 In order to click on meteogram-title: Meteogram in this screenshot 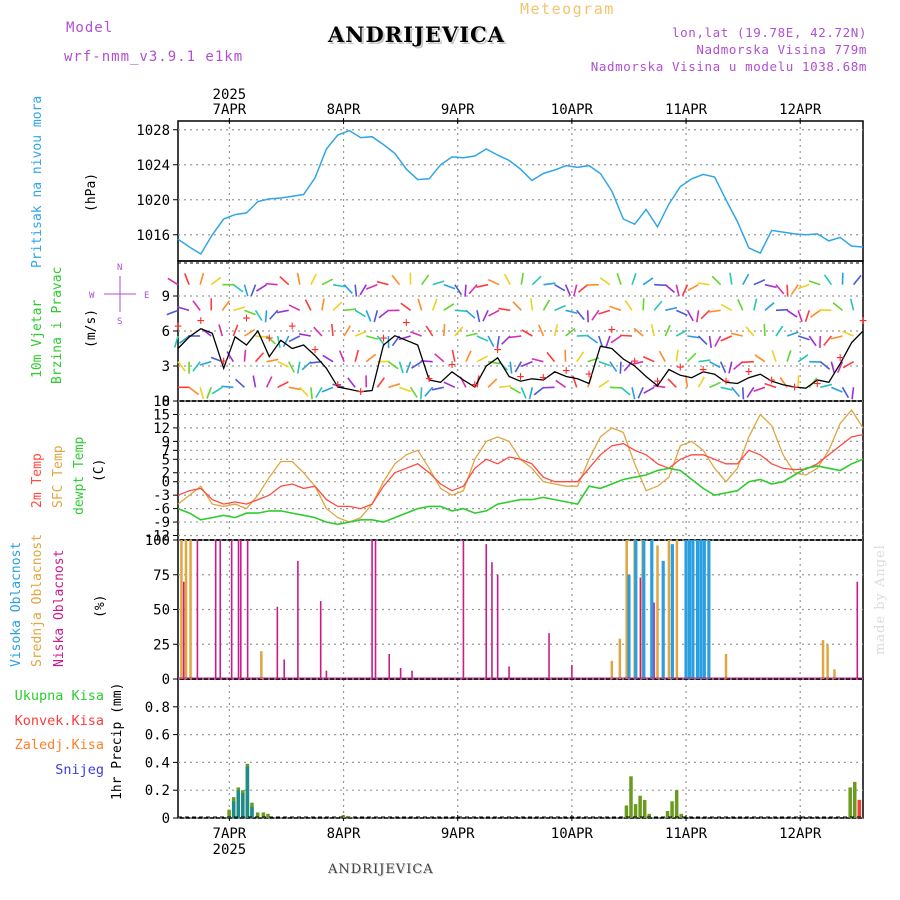, I will do `click(567, 9)`.